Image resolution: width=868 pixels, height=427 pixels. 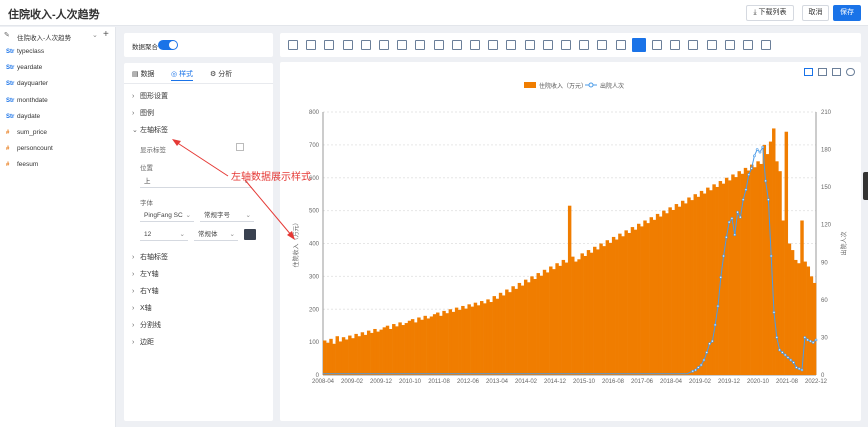 What do you see at coordinates (58, 36) in the screenshot?
I see `datasource-selector: ✎ 住院收入-人次趋势 ⌄ +` at bounding box center [58, 36].